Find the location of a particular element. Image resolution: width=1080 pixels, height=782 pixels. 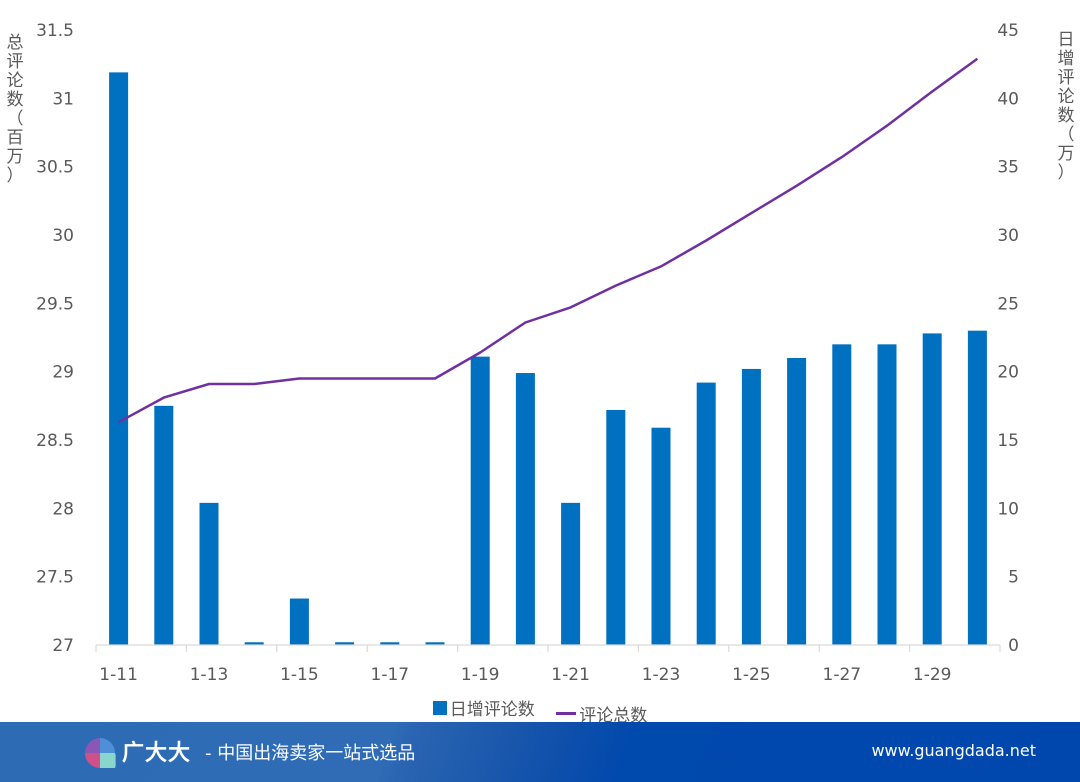

legend-line-label: 评论总数 is located at coordinates (613, 715).